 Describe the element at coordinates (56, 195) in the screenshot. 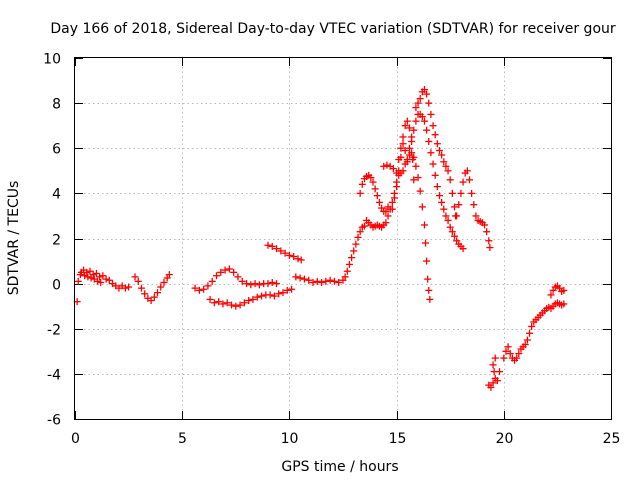

I see `y-tick-label: 4` at that location.